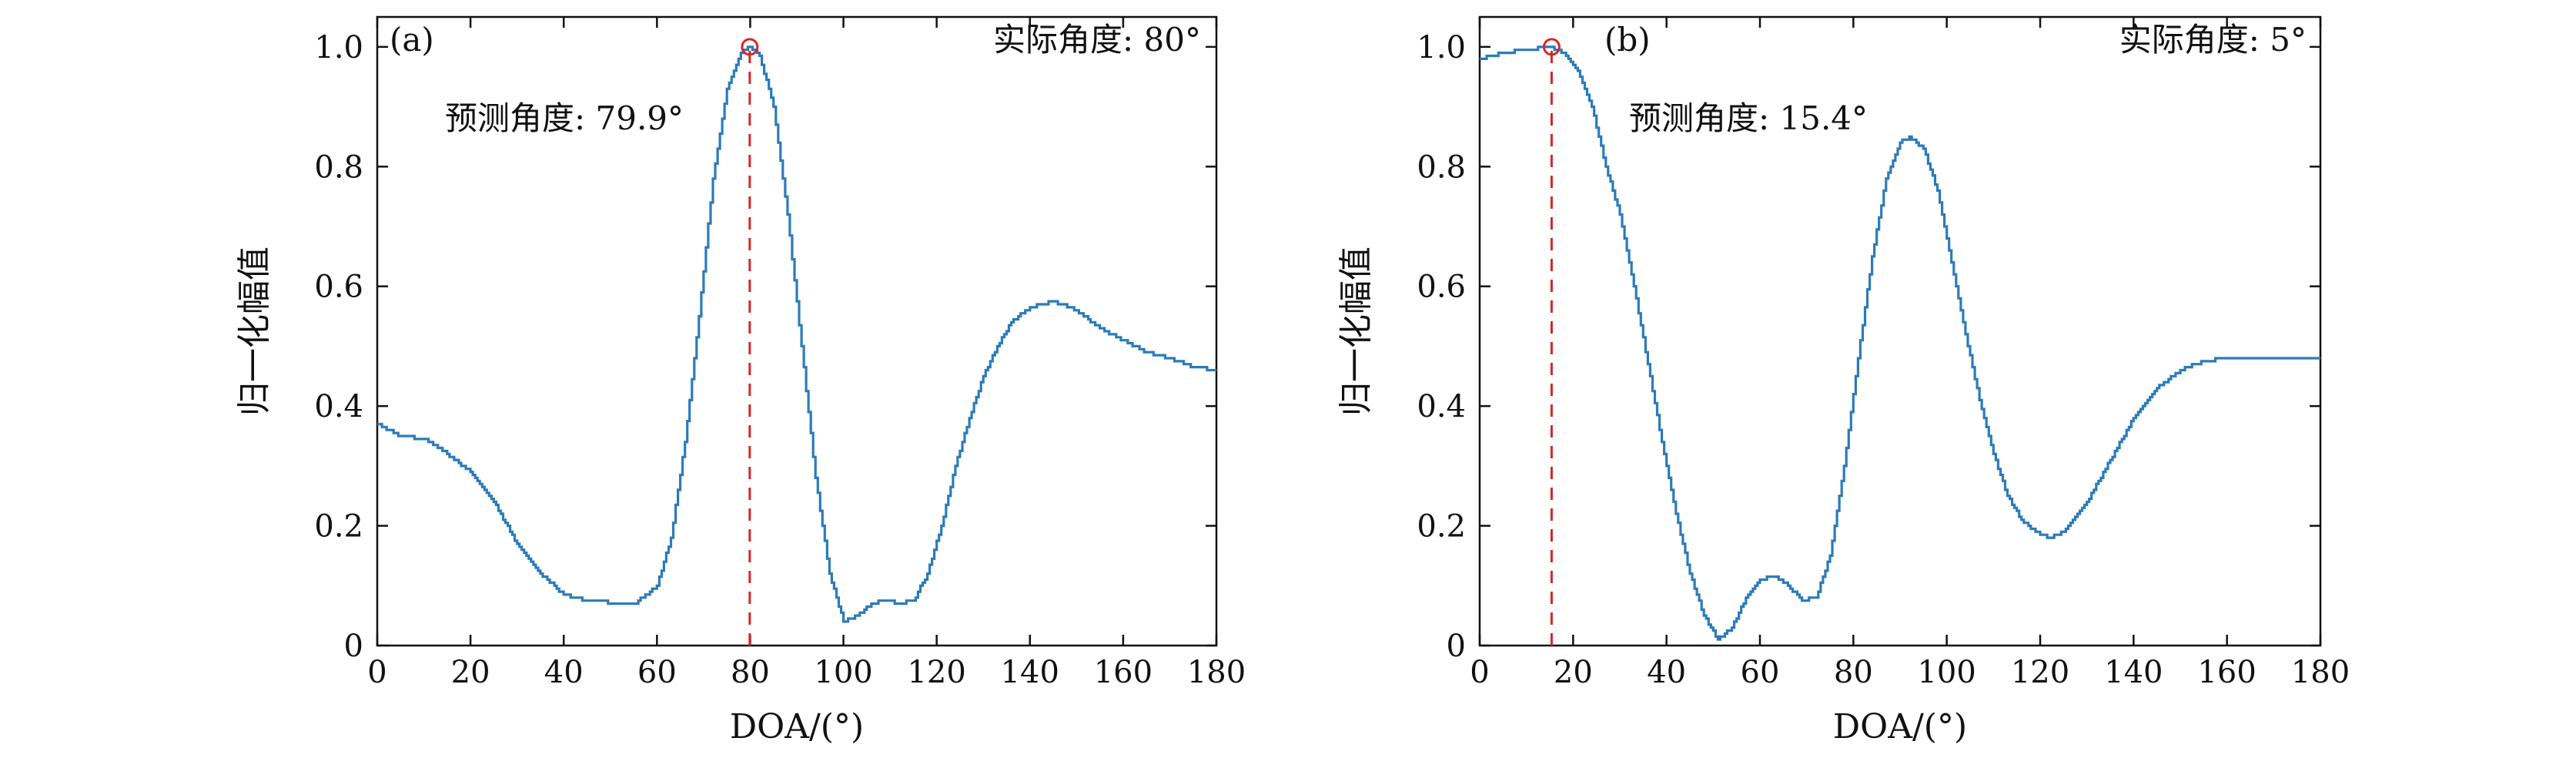  What do you see at coordinates (751, 673) in the screenshot?
I see `x-tick-label-a: 80` at bounding box center [751, 673].